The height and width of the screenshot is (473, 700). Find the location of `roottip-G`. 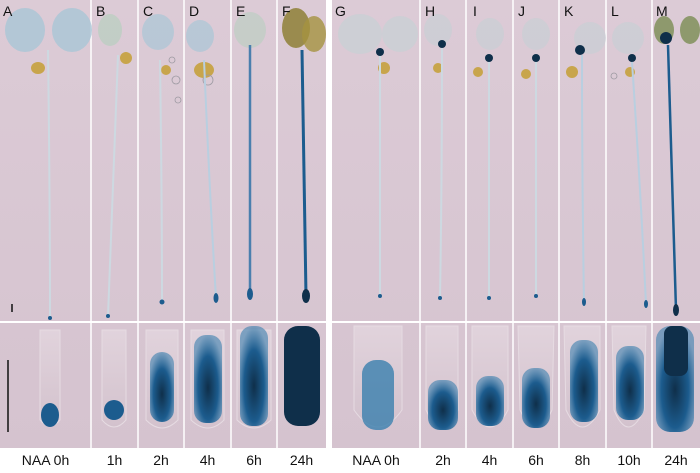

roottip-G is located at coordinates (378, 377).